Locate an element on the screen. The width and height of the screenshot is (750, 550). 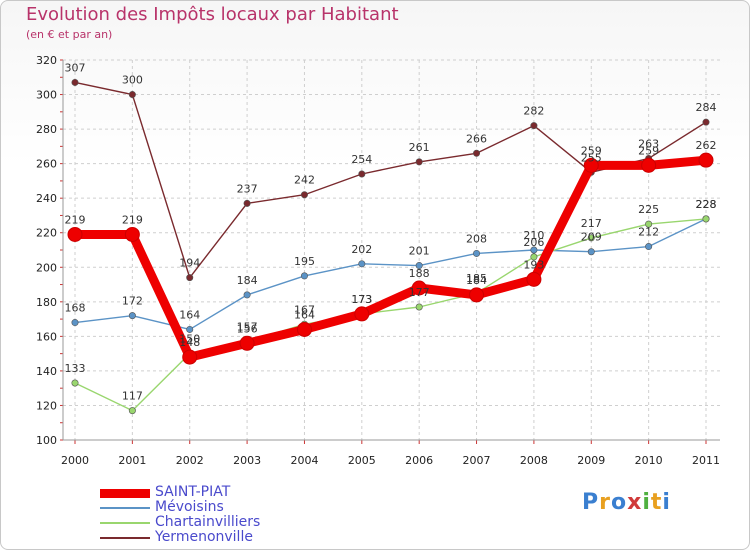
chart-subtitle: (en € et par an) is located at coordinates (69, 34).